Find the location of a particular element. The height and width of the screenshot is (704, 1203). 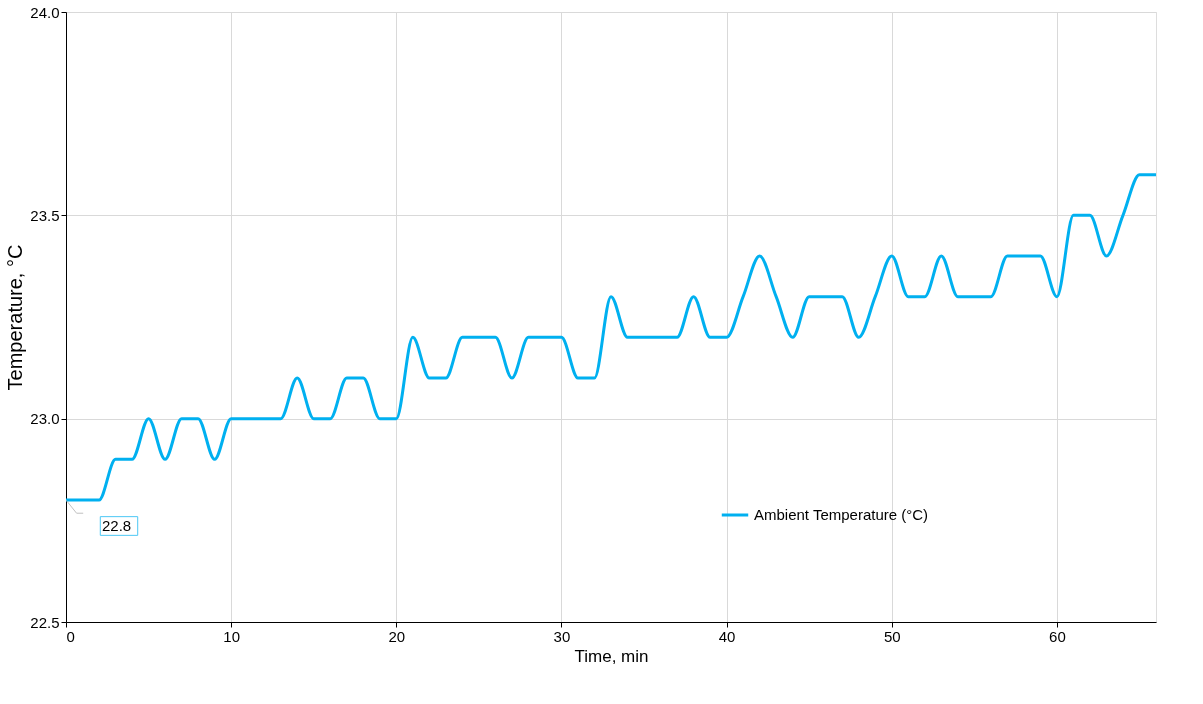

y-tick-label: 24.0 is located at coordinates (45, 12).